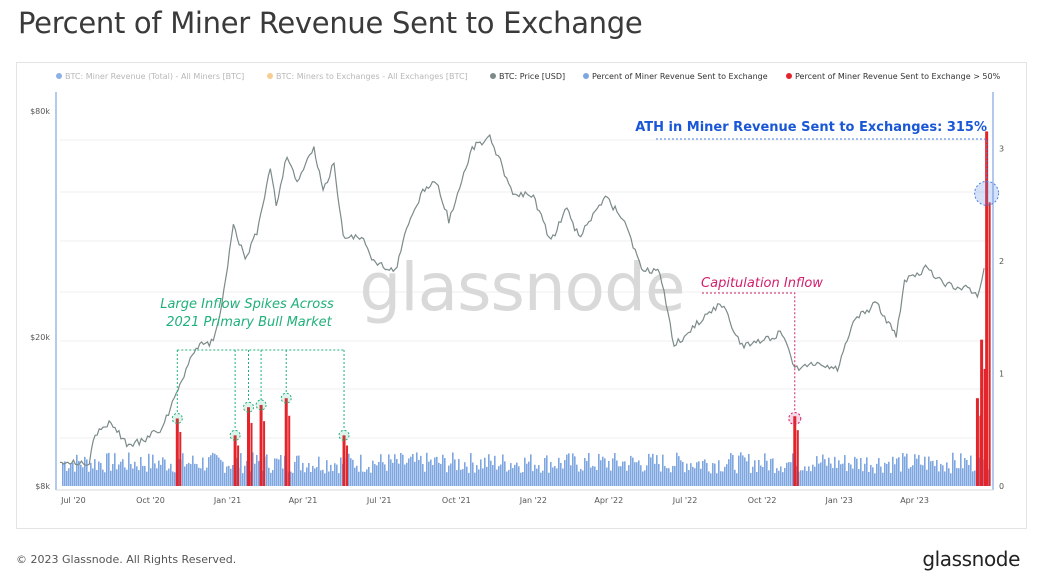 This screenshot has height=579, width=1038. I want to click on brand-logo: glassnode, so click(971, 559).